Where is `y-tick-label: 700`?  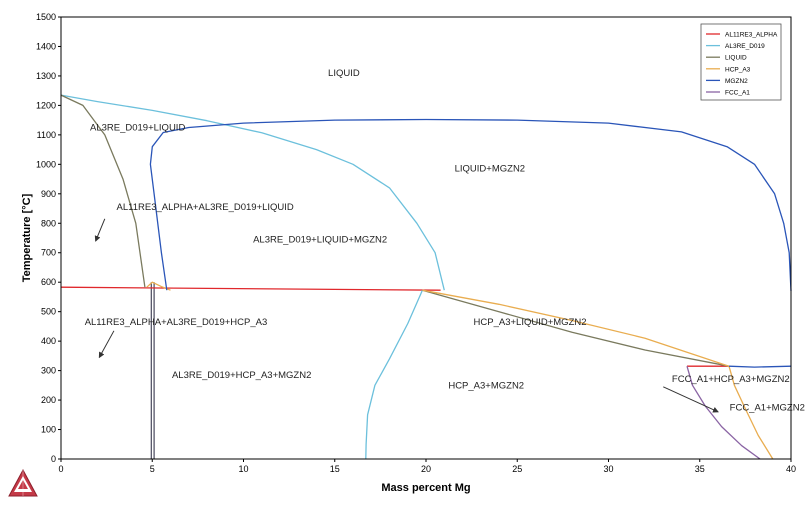 y-tick-label: 700 is located at coordinates (48, 253).